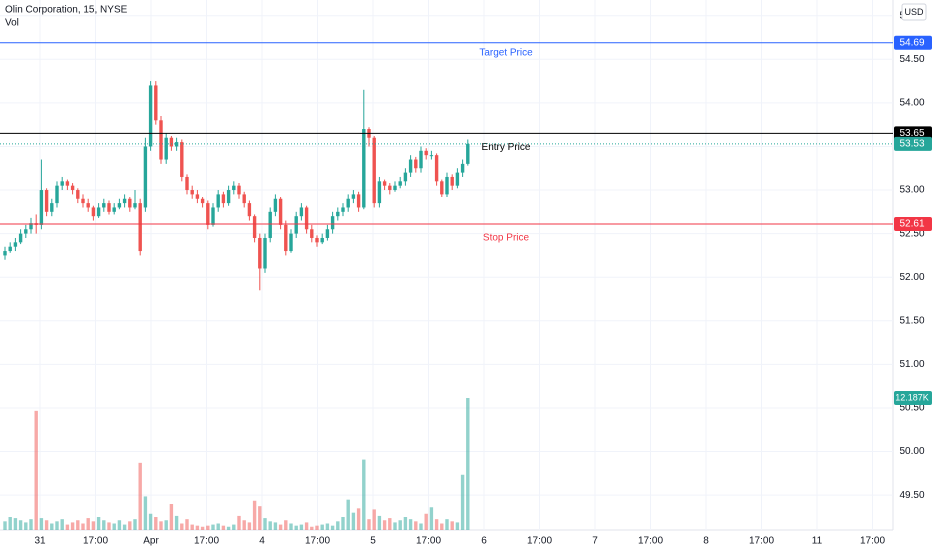 The height and width of the screenshot is (550, 932). Describe the element at coordinates (913, 143) in the screenshot. I see `last-price-badge` at that location.